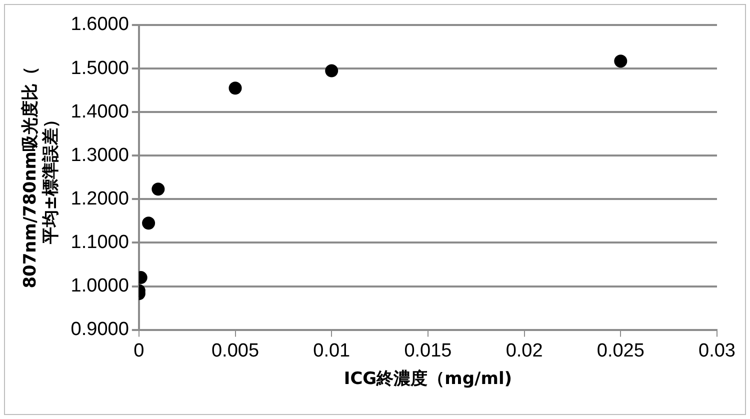  Describe the element at coordinates (99, 199) in the screenshot. I see `y-tick-label: 1.2000` at that location.